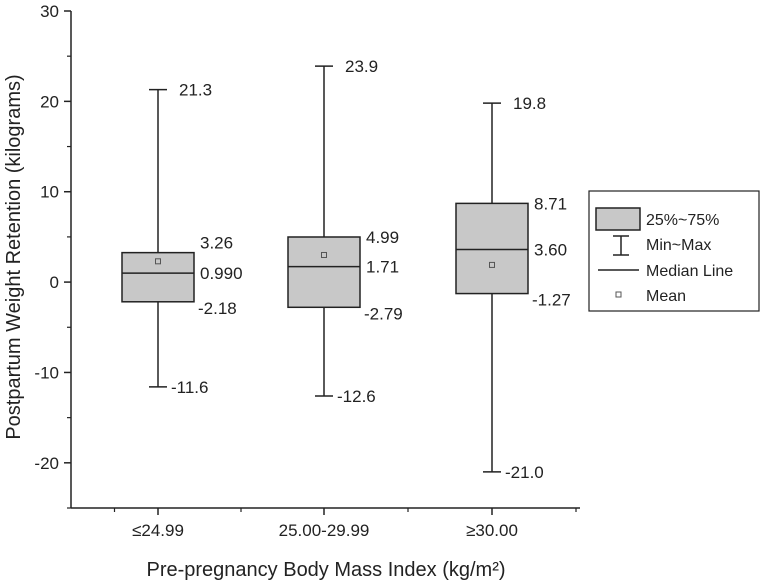 The height and width of the screenshot is (584, 763). Describe the element at coordinates (14, 256) in the screenshot. I see `y-axis-title: Postpartum Weight Retention (kilograms)` at that location.